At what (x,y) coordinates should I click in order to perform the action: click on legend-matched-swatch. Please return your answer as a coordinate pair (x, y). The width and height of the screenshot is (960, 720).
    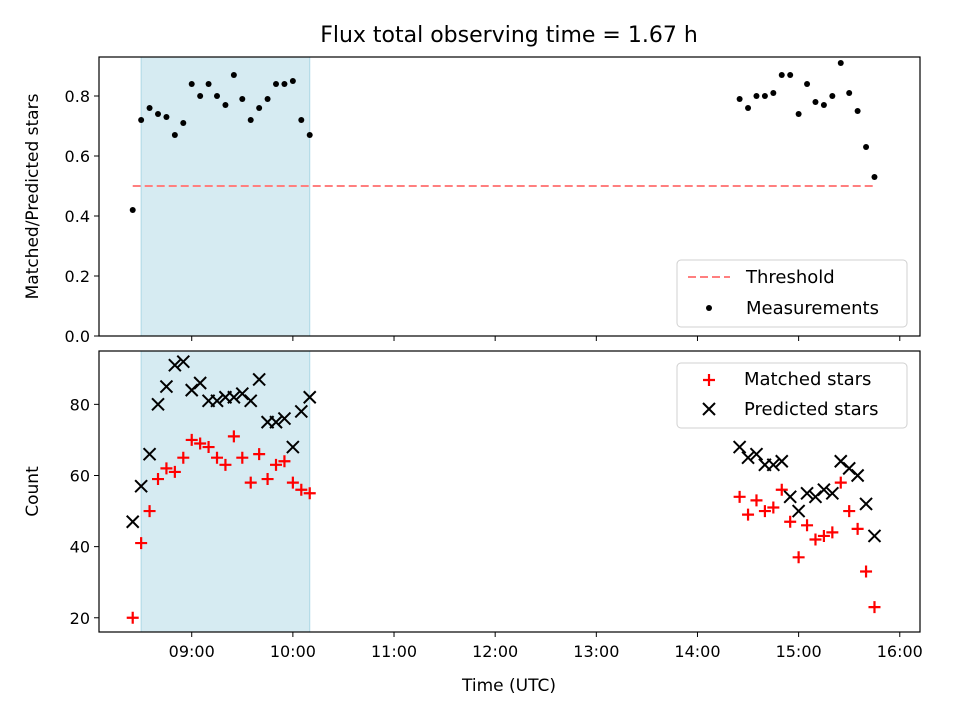
    Looking at the image, I should click on (709, 380).